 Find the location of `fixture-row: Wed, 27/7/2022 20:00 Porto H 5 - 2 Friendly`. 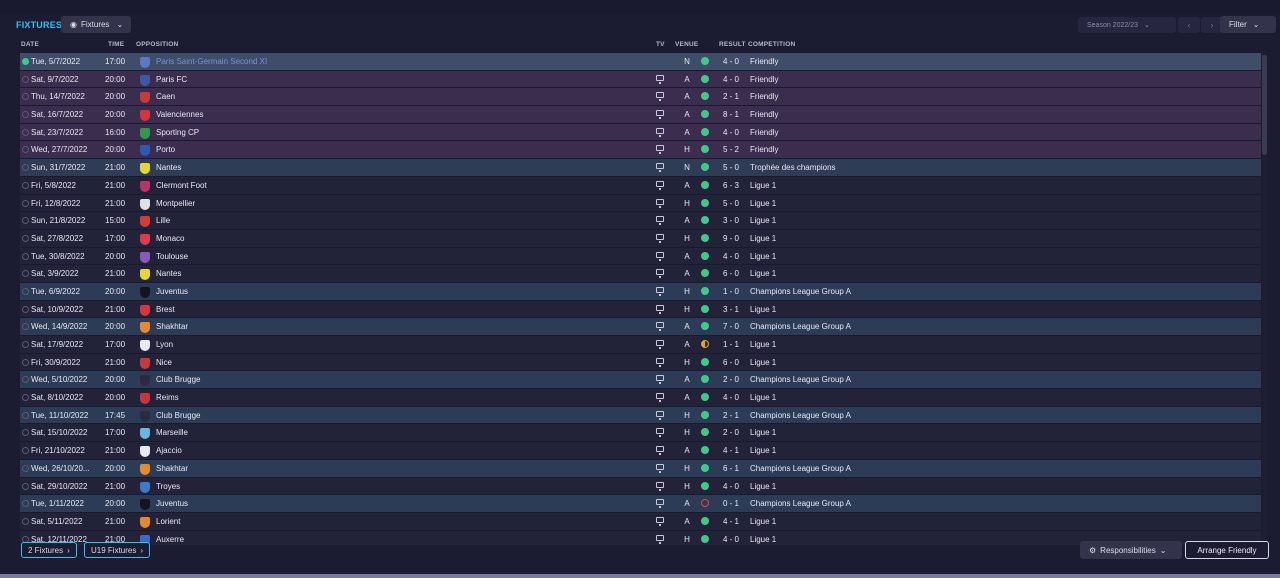

fixture-row: Wed, 27/7/2022 20:00 Porto H 5 - 2 Friendly is located at coordinates (640, 150).